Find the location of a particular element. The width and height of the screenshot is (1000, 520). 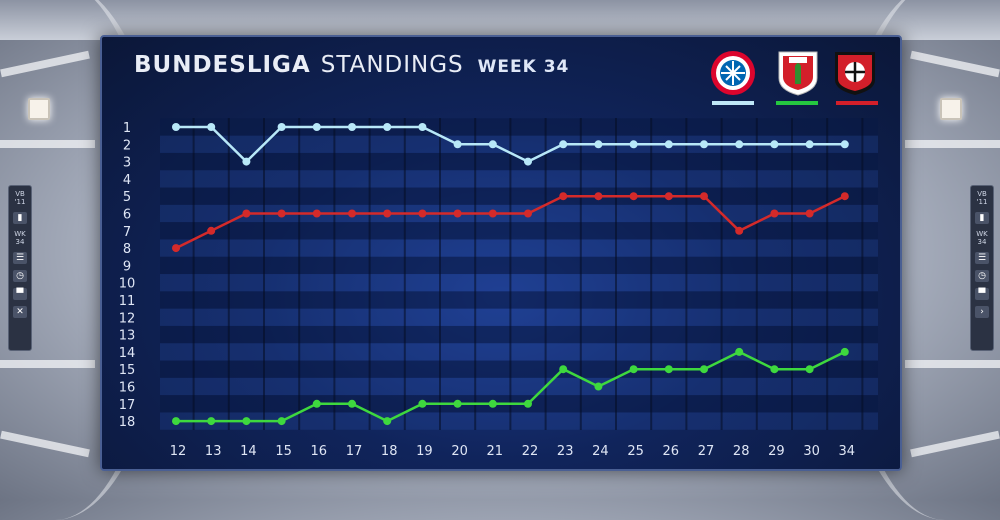

leverkusen-color-bar is located at coordinates (857, 103).